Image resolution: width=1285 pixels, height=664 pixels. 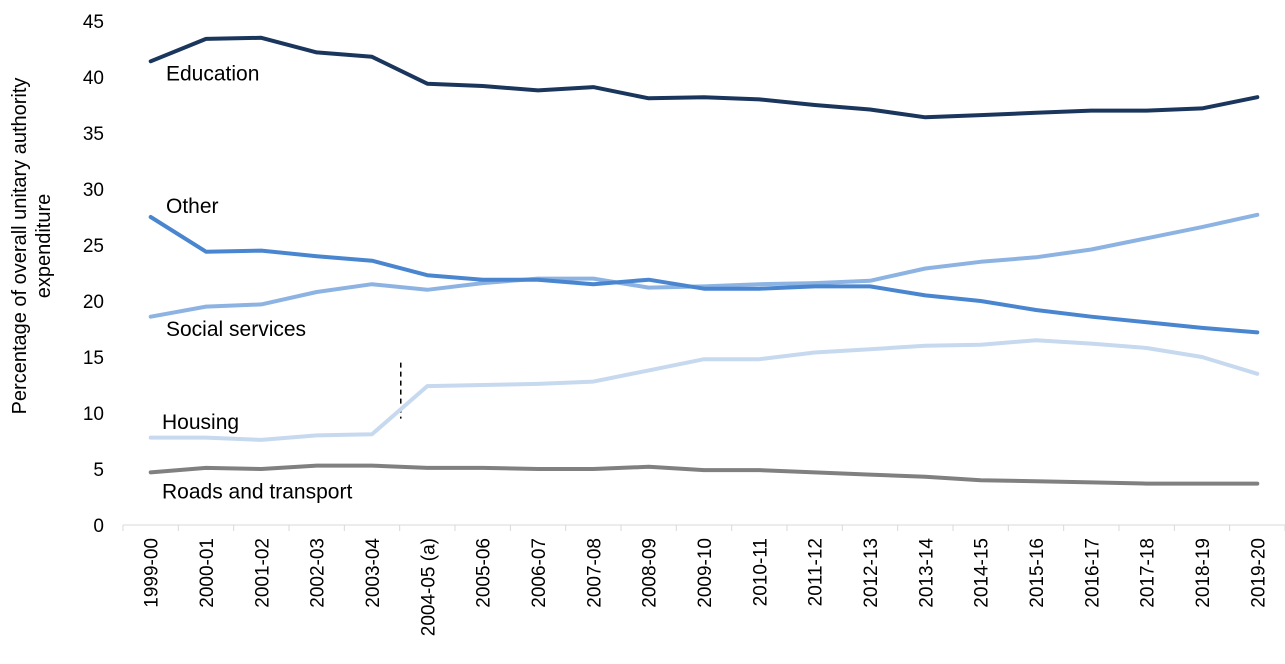 What do you see at coordinates (539, 573) in the screenshot?
I see `x-tick-label: 2006-07` at bounding box center [539, 573].